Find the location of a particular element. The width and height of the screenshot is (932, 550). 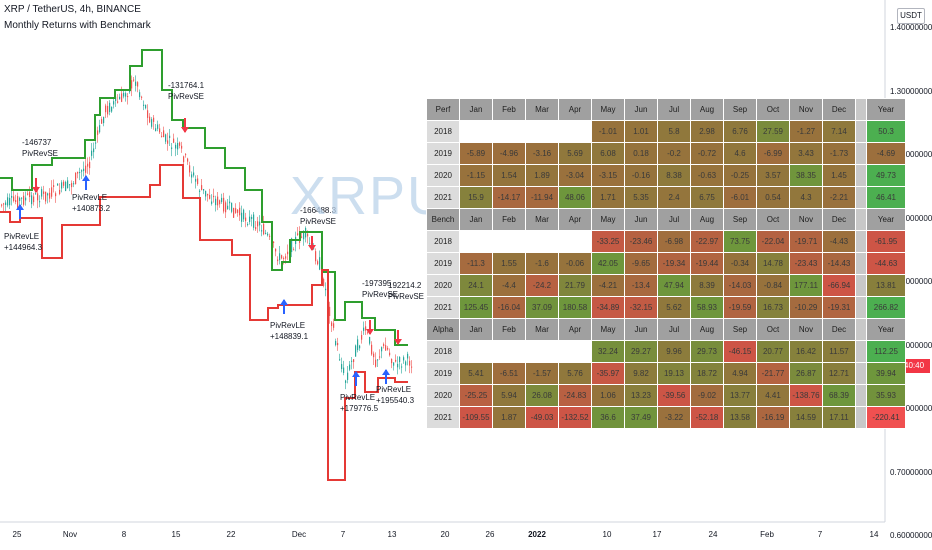

return-cell: 1.71 is located at coordinates (608, 197).